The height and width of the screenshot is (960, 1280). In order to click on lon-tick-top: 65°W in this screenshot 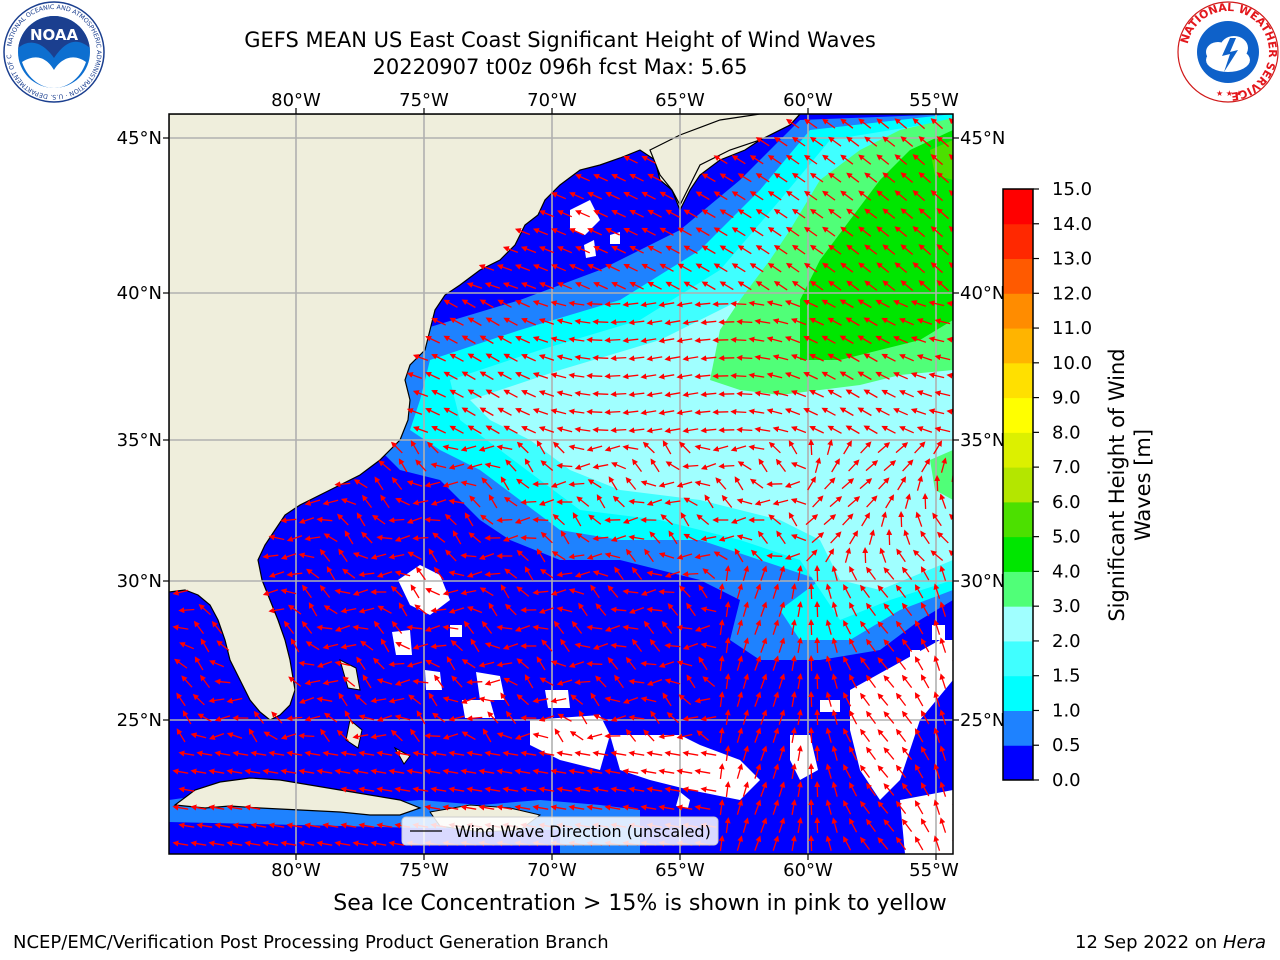, I will do `click(680, 100)`.